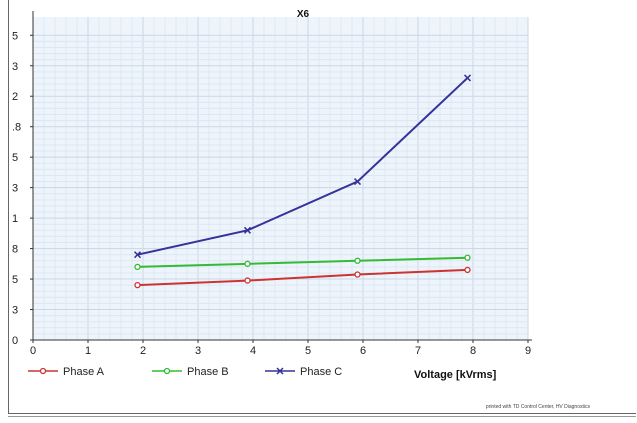 The height and width of the screenshot is (423, 637). I want to click on y-tick-label: 1, so click(15, 219).